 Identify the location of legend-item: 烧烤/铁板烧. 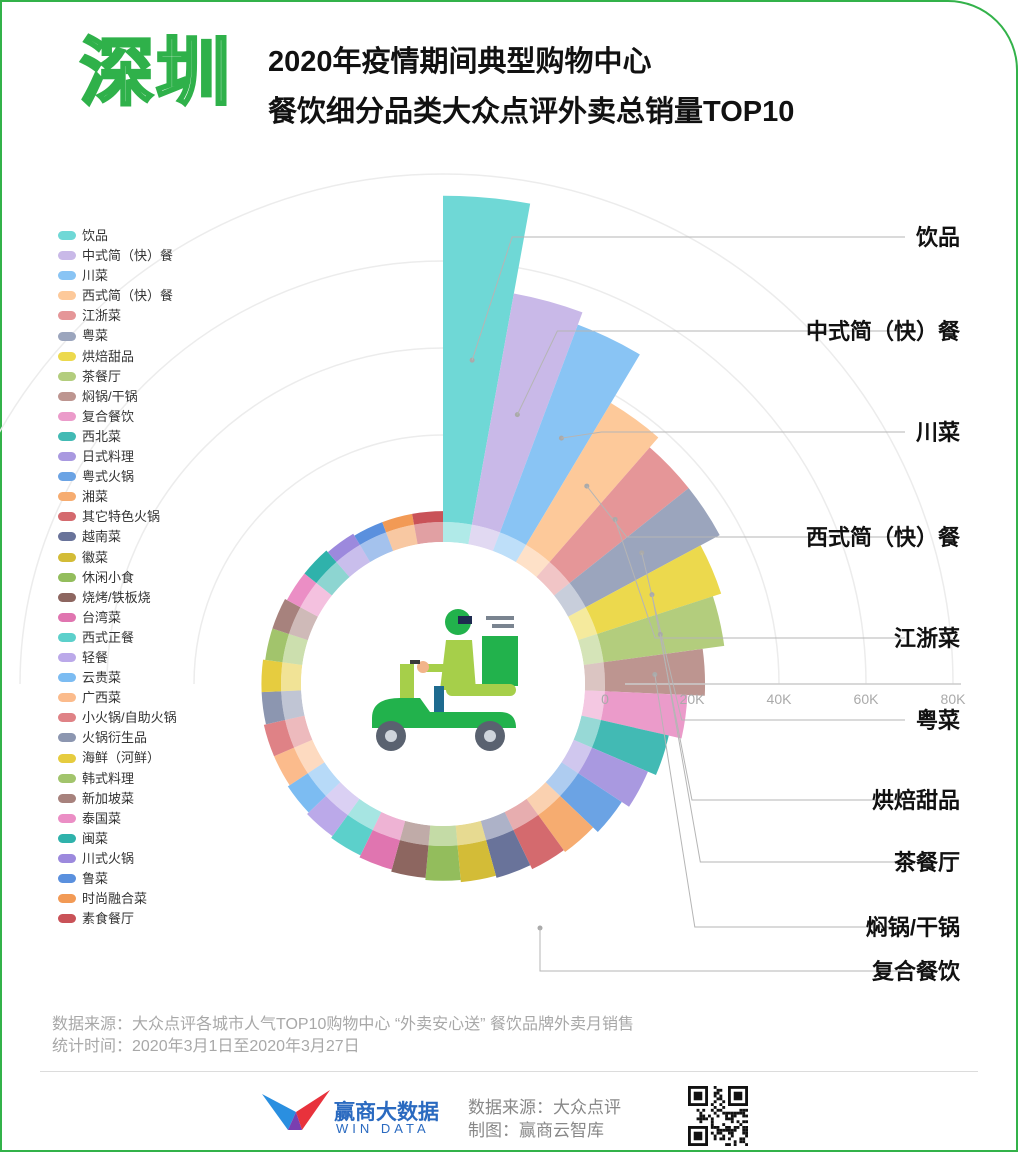
(117, 598).